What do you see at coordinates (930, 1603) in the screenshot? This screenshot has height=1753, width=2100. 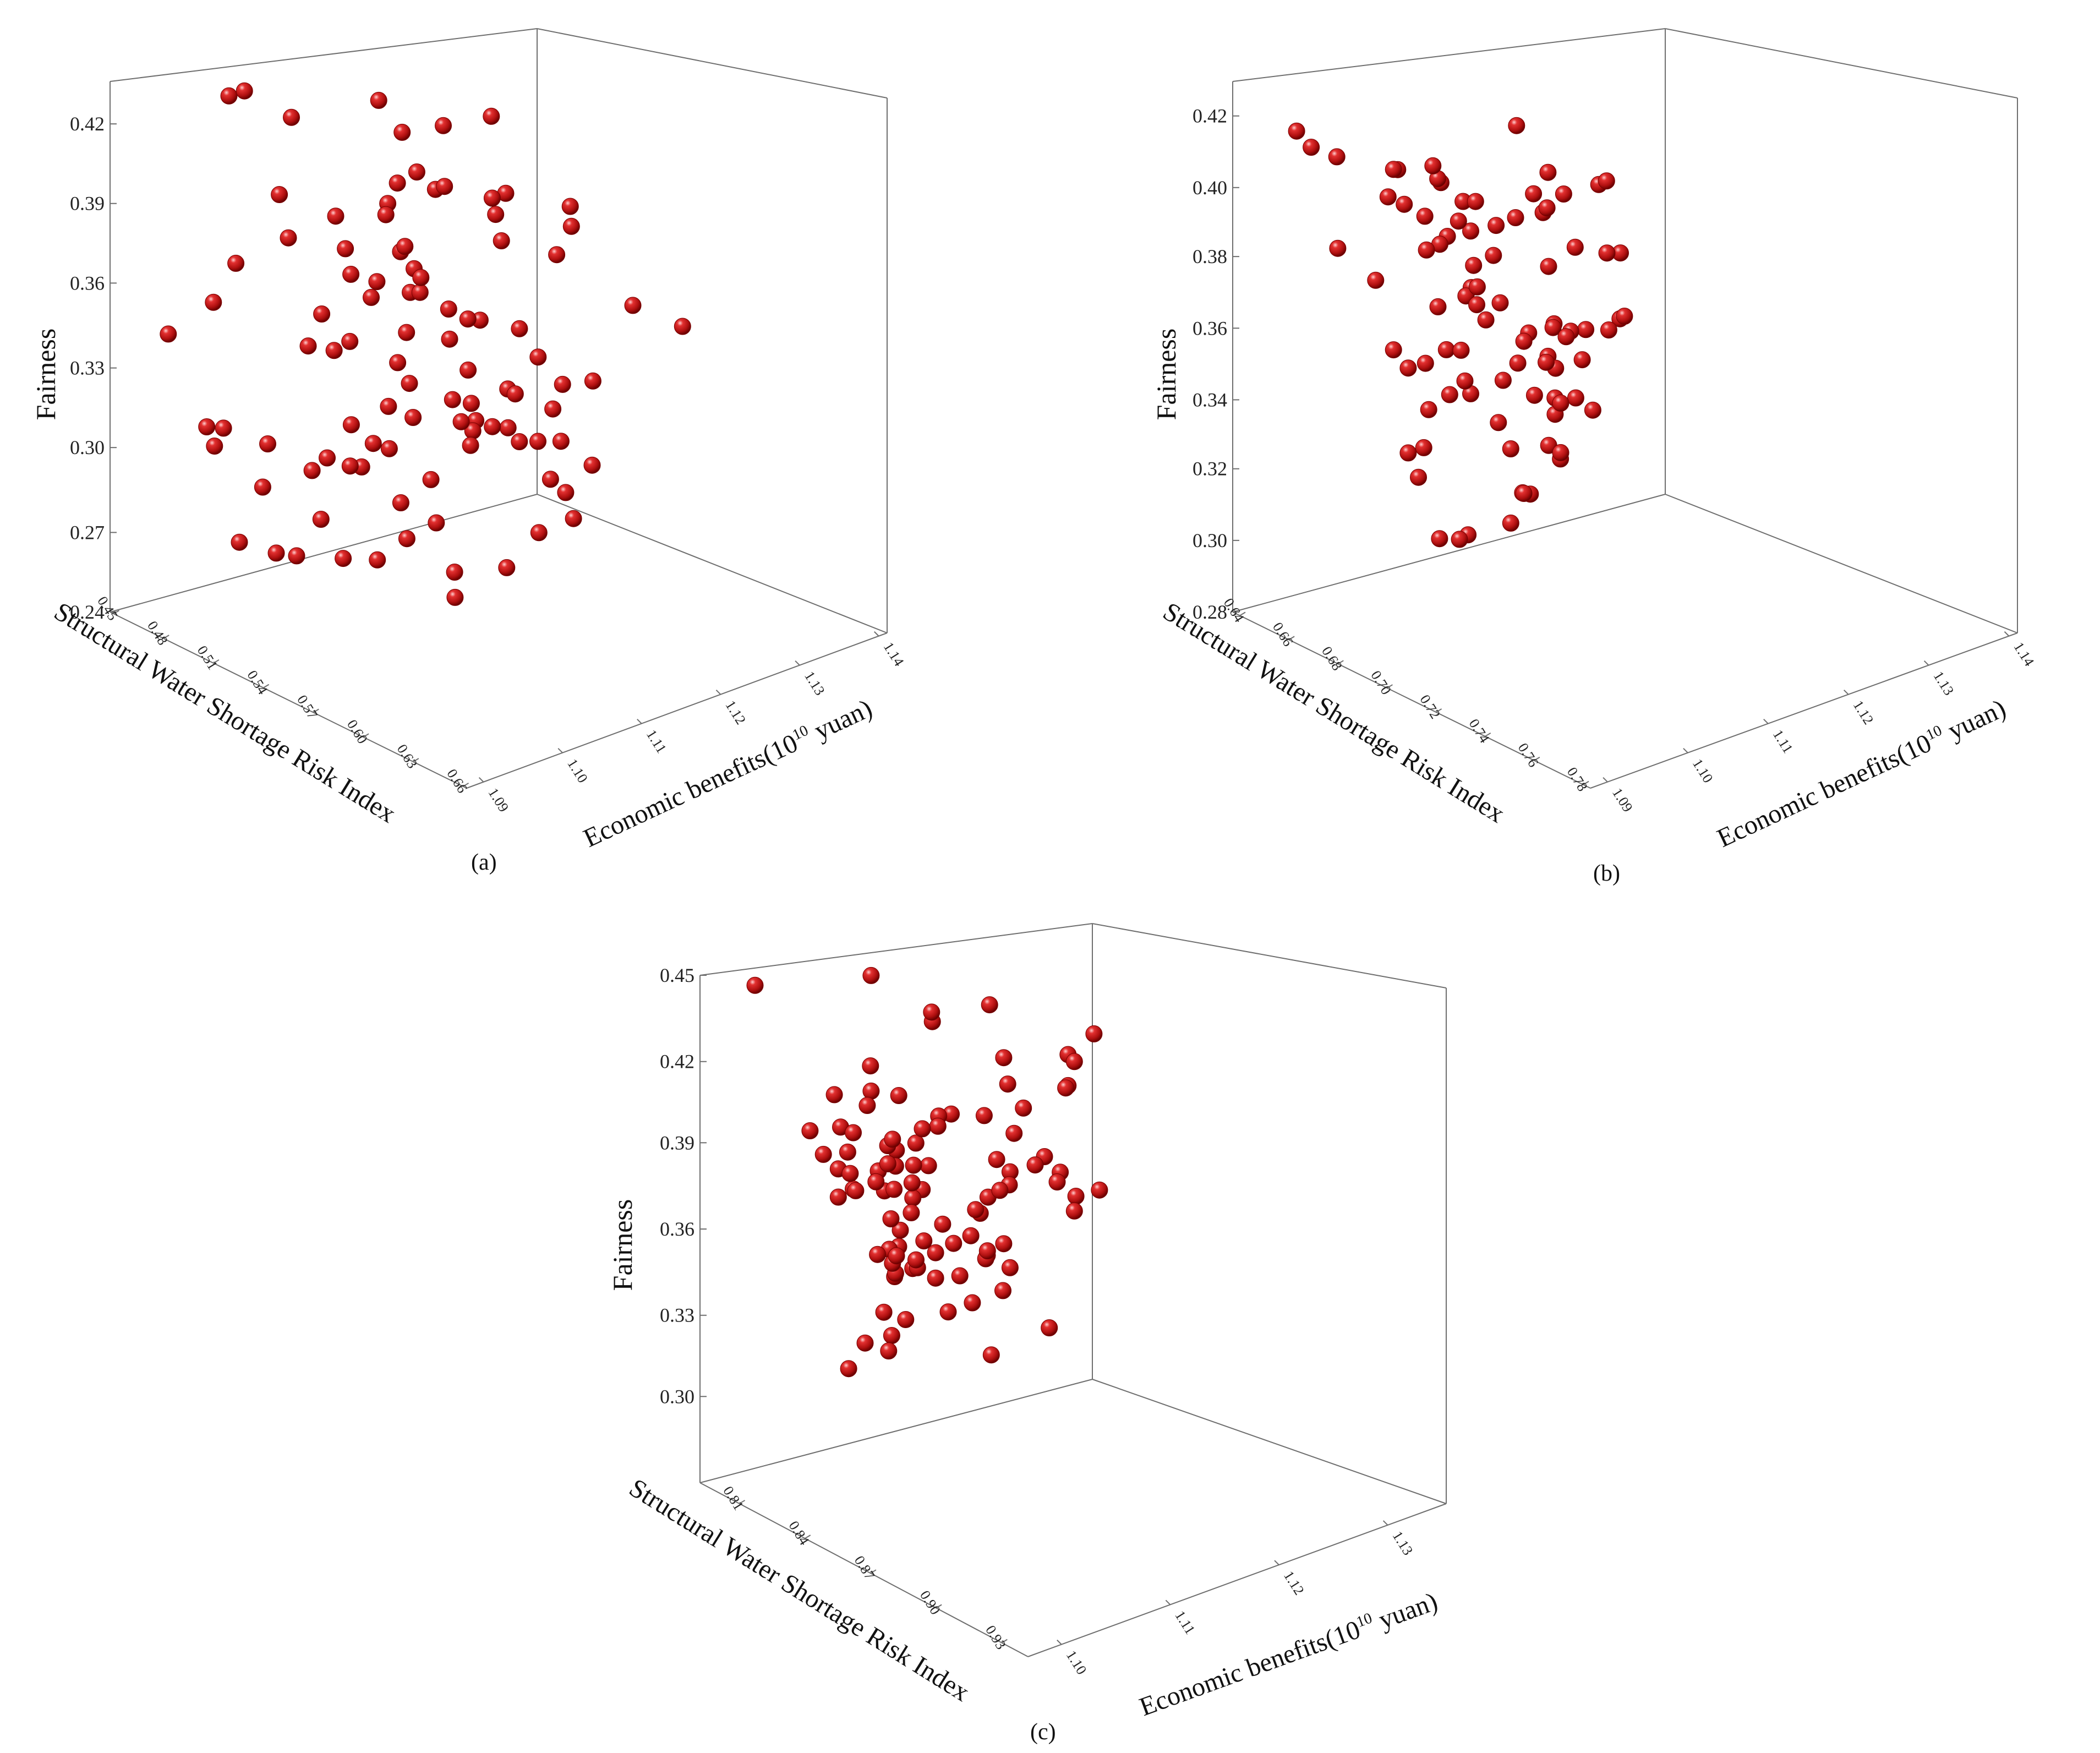 I see `risk-index-tick-label: 0.90` at bounding box center [930, 1603].